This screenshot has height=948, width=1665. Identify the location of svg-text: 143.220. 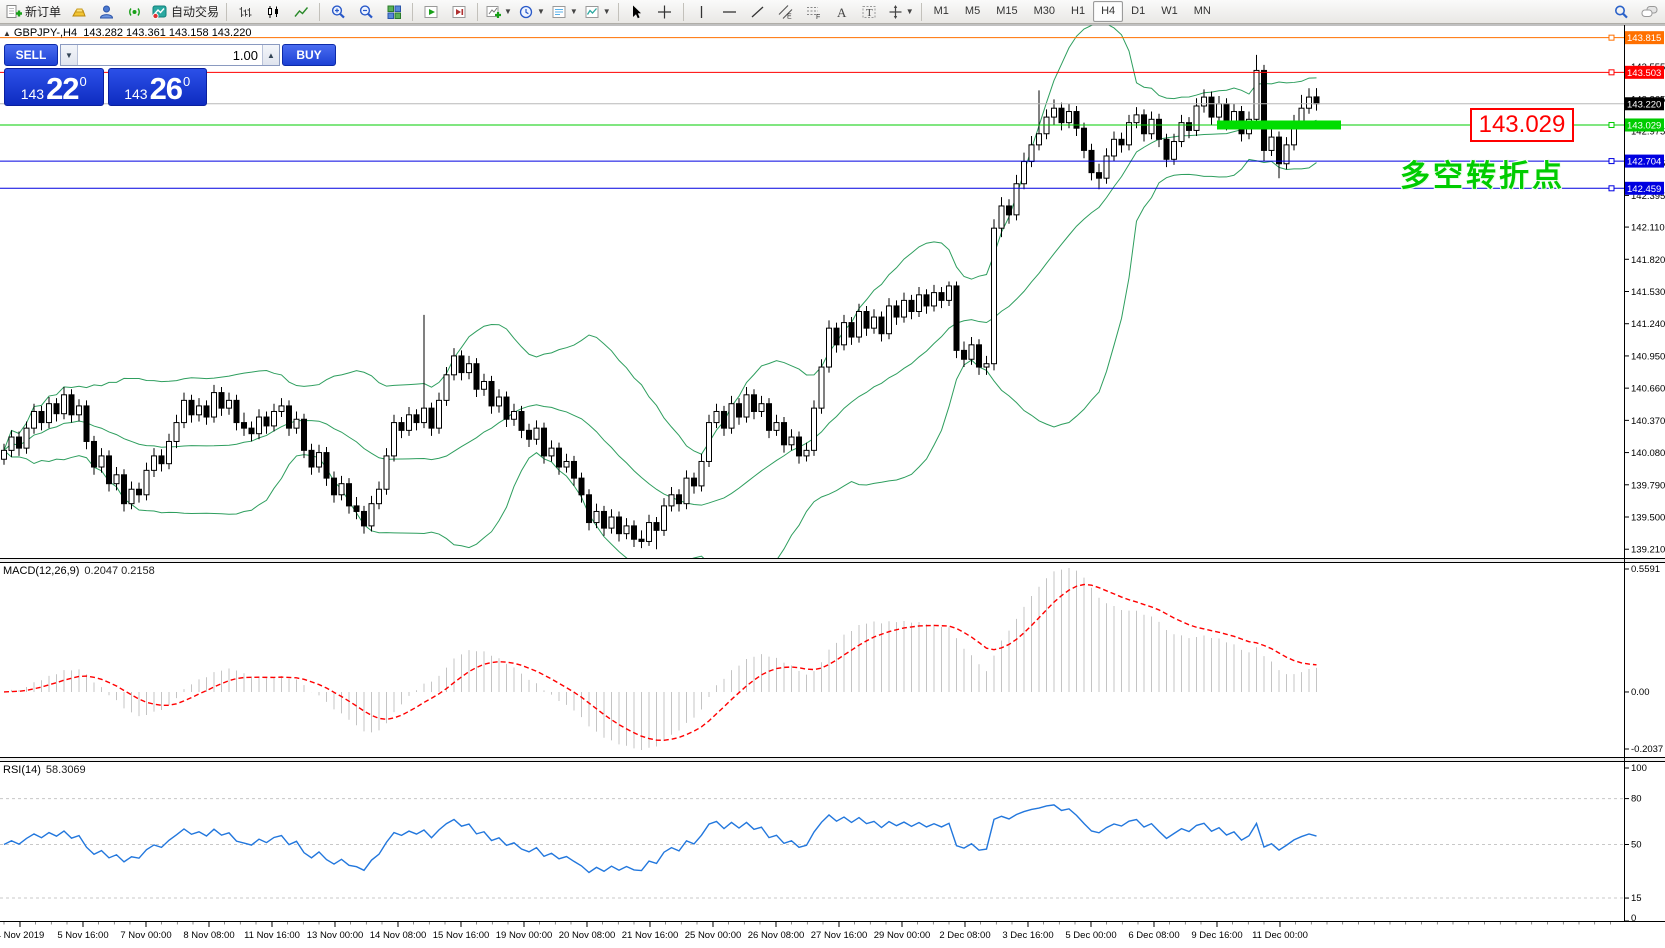
(1644, 104).